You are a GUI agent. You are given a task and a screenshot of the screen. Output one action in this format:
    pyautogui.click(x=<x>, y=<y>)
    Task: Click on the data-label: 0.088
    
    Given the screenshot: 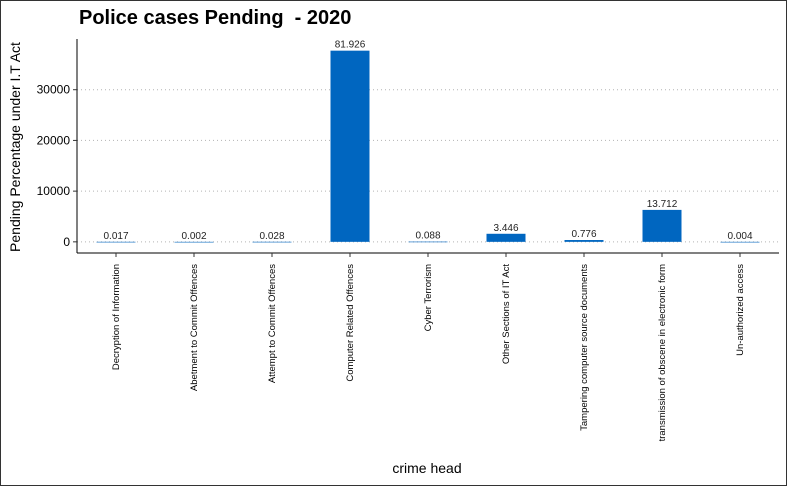 What is the action you would take?
    pyautogui.click(x=427, y=236)
    